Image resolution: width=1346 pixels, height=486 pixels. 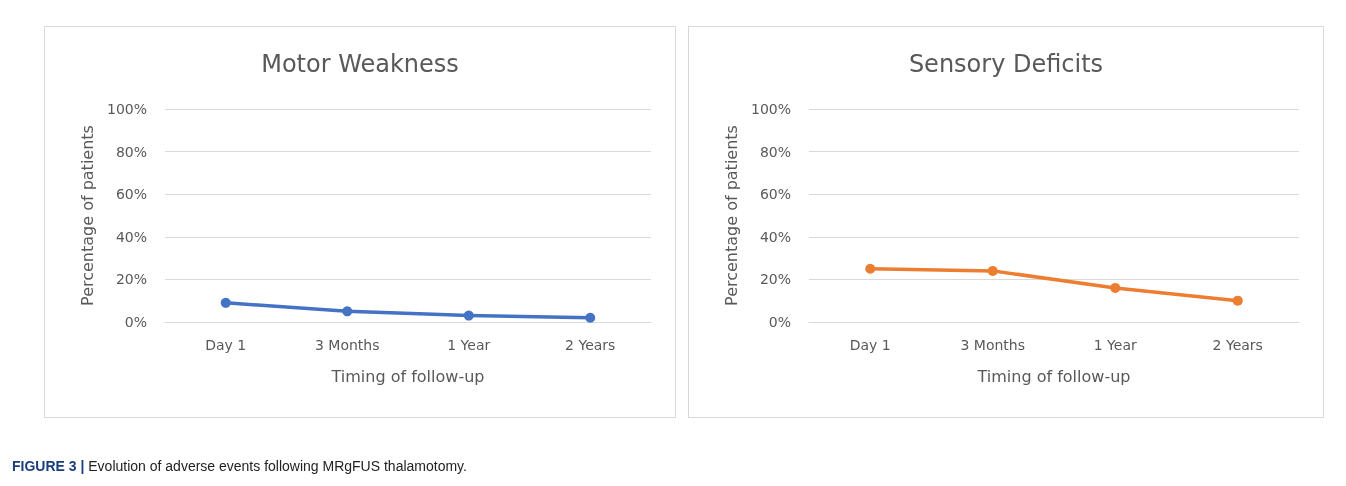 What do you see at coordinates (239, 466) in the screenshot?
I see `caption: FIGURE 3 | Evolution of adverse events following MRgFUS thalamotomy.` at bounding box center [239, 466].